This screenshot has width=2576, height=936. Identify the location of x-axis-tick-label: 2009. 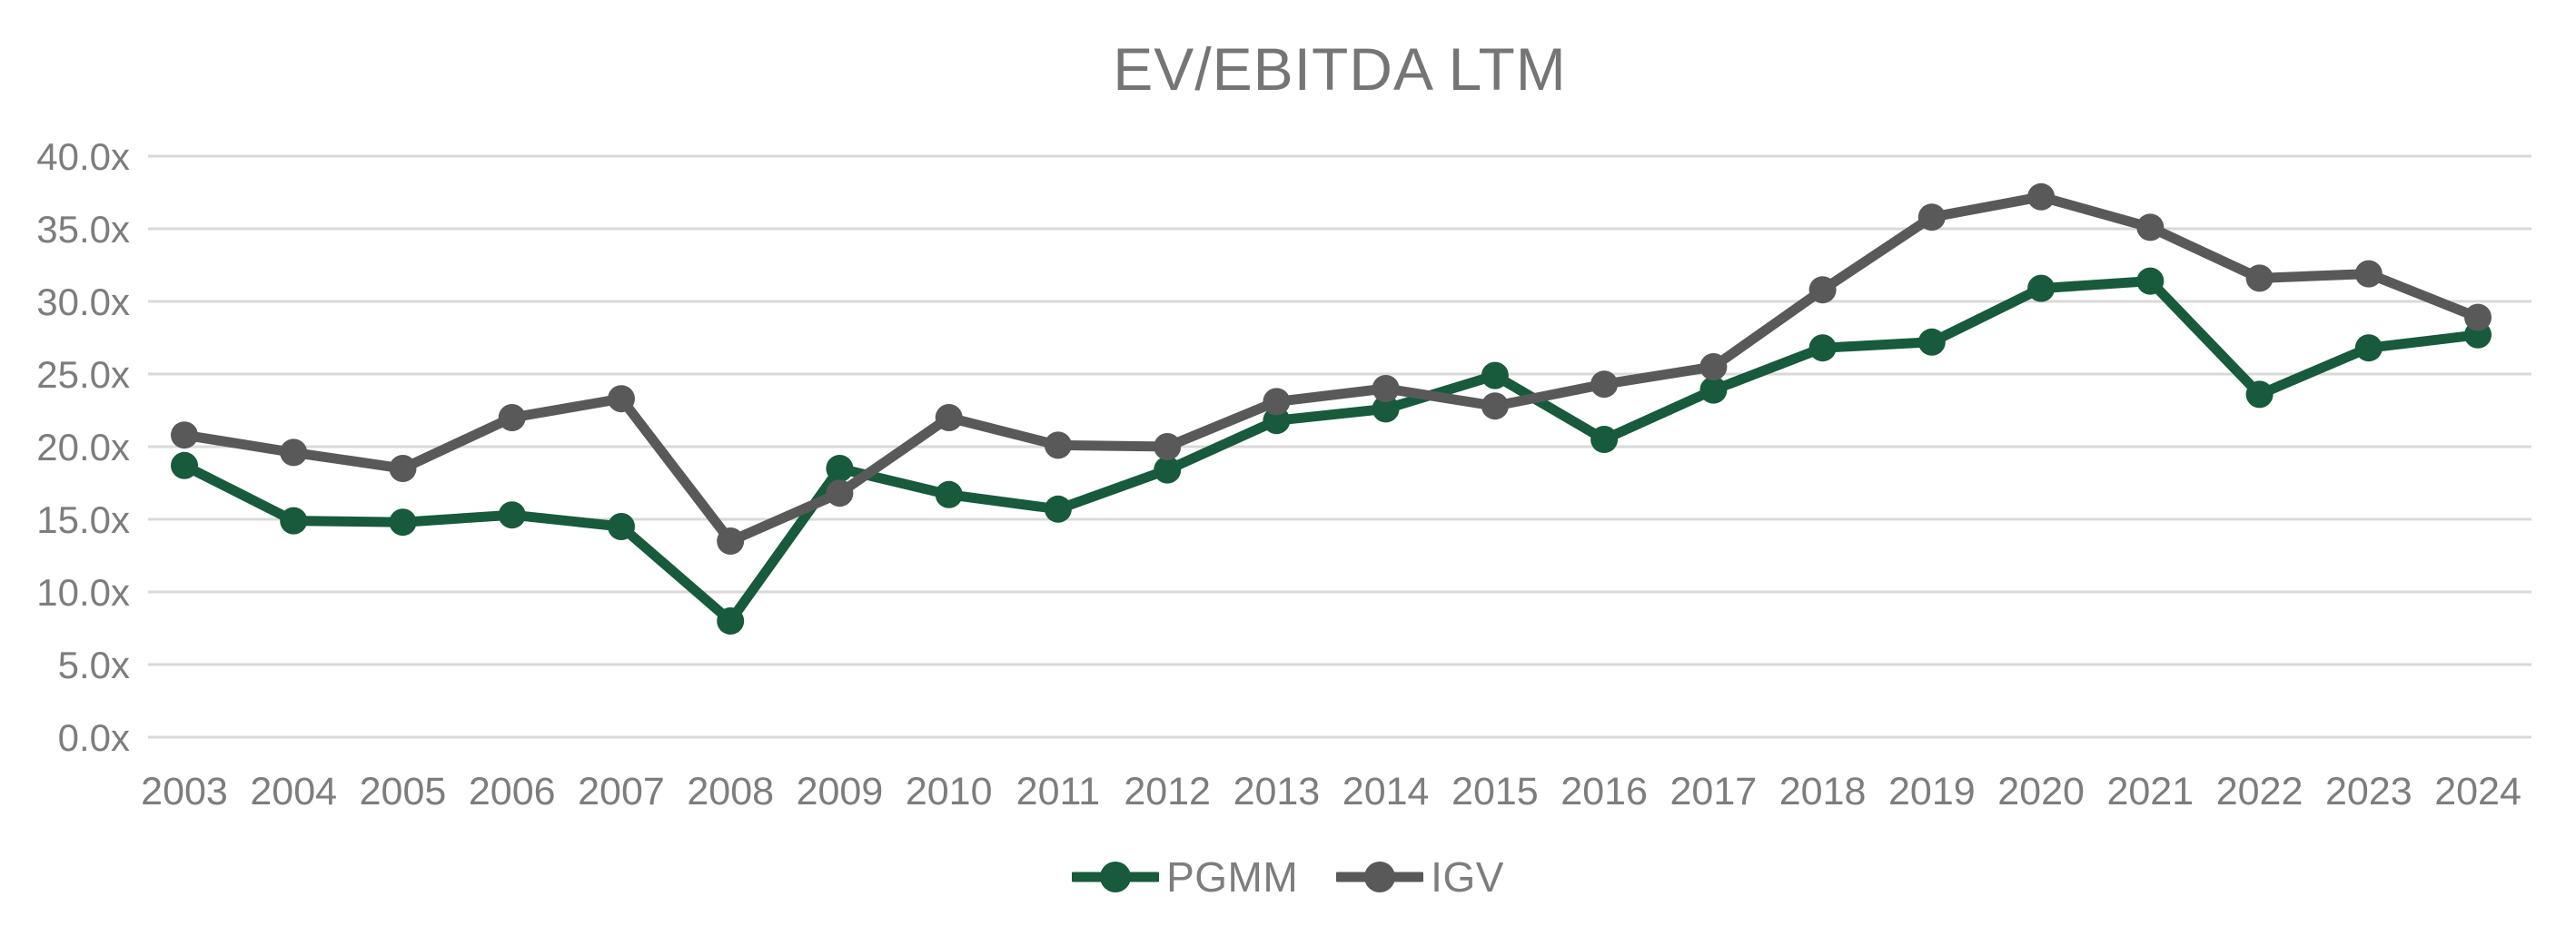
(840, 791).